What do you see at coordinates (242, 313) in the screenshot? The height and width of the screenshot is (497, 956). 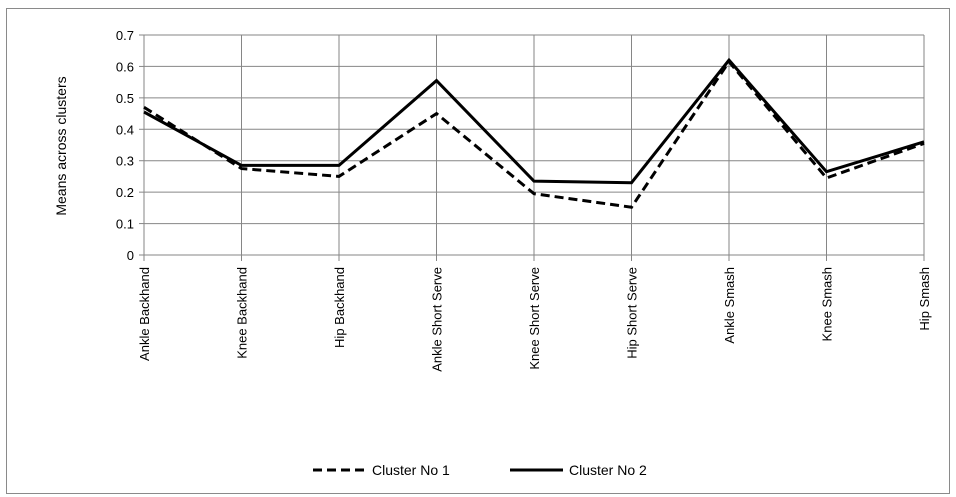 I see `x-tick-label: Knee Backhand` at bounding box center [242, 313].